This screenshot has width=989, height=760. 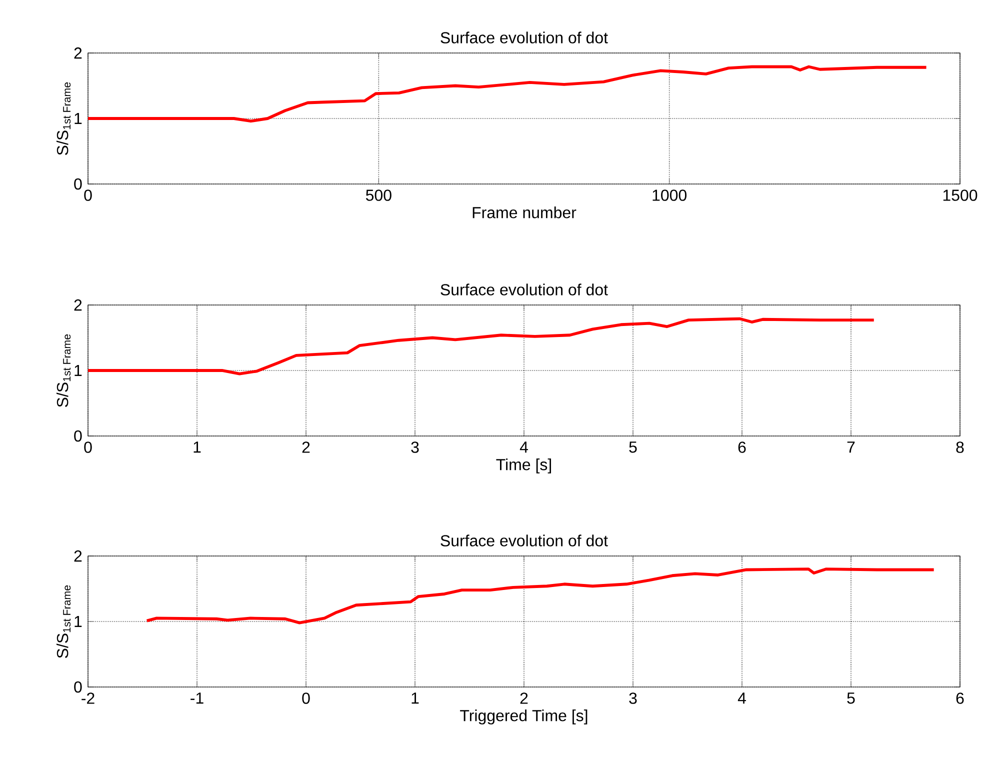 What do you see at coordinates (88, 698) in the screenshot?
I see `x-tick-label: -2` at bounding box center [88, 698].